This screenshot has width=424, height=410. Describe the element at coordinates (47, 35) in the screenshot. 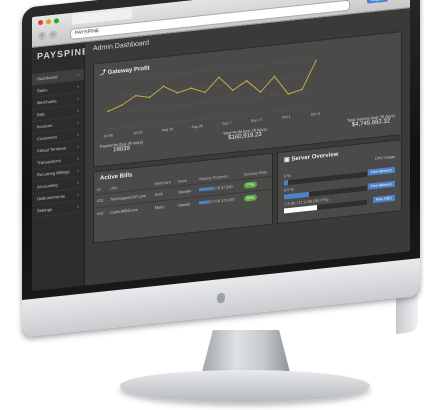

I see `browser-nav: ‹ ›` at that location.